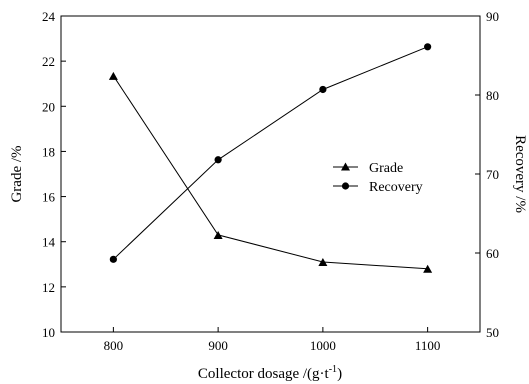 The height and width of the screenshot is (384, 529). What do you see at coordinates (323, 345) in the screenshot?
I see `x-tick-label: 1000` at bounding box center [323, 345].